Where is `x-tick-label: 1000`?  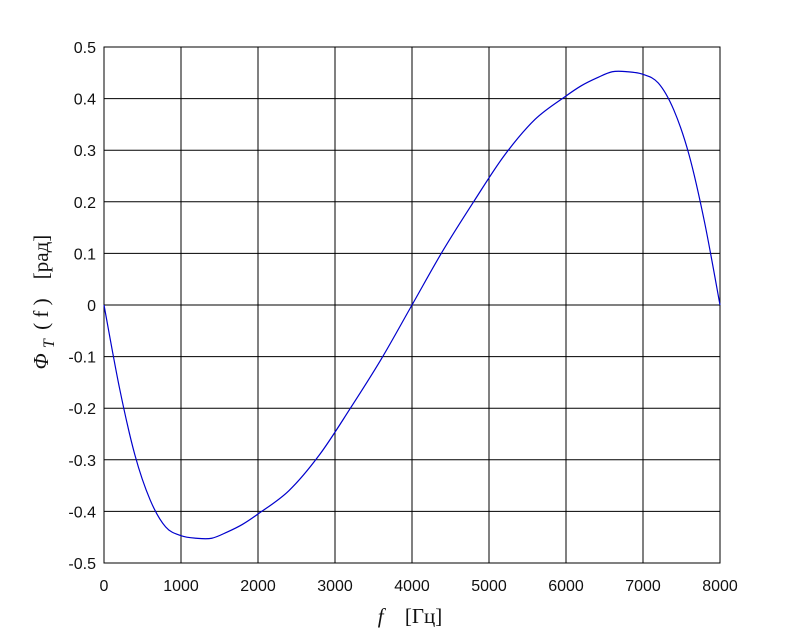
x-tick-label: 1000 is located at coordinates (181, 586).